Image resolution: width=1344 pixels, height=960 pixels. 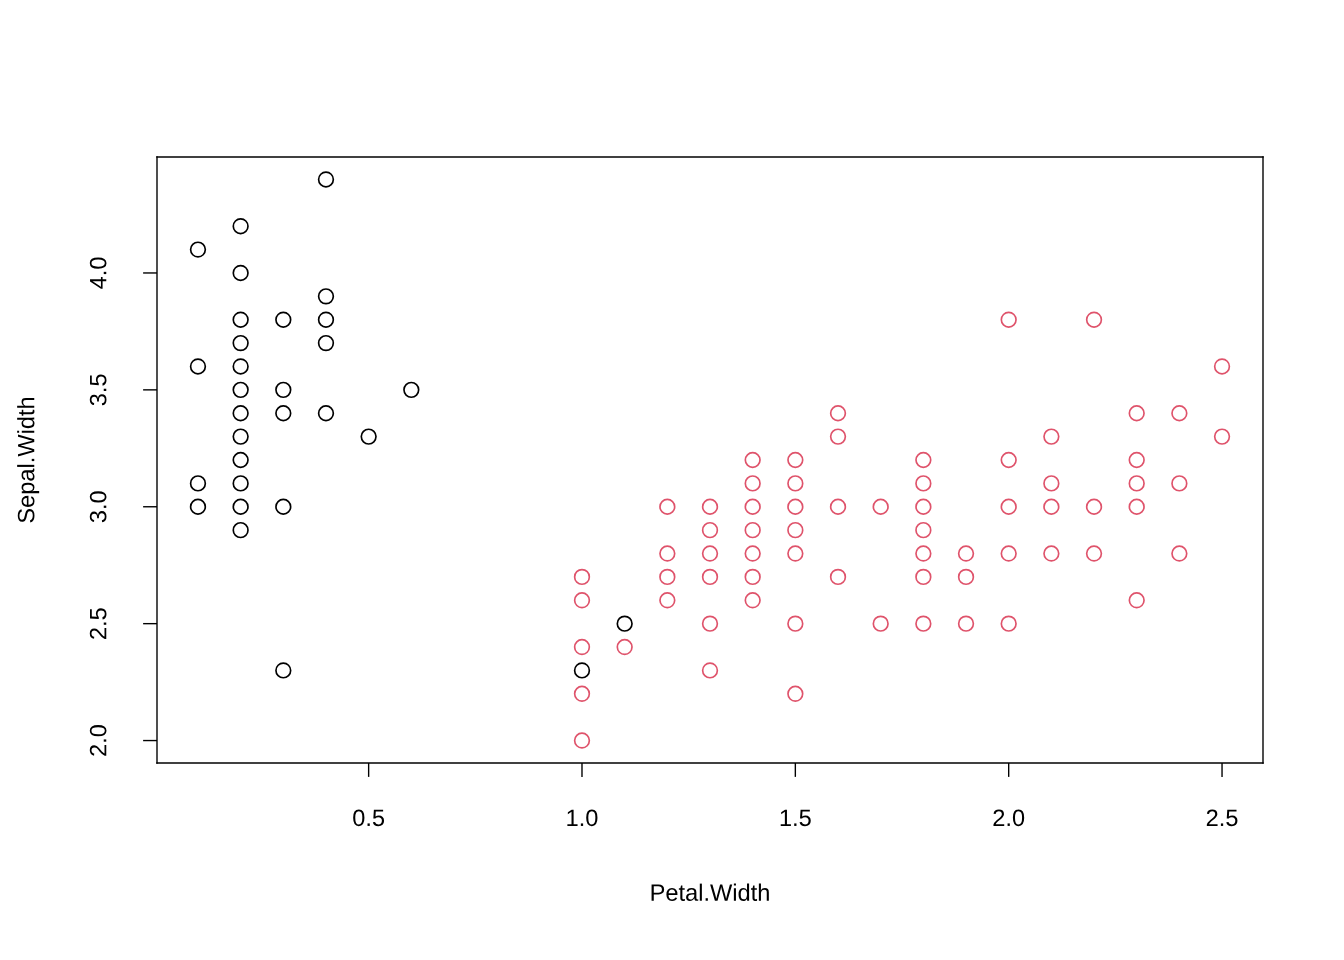 What do you see at coordinates (582, 818) in the screenshot?
I see `x-tick-label: 1.0` at bounding box center [582, 818].